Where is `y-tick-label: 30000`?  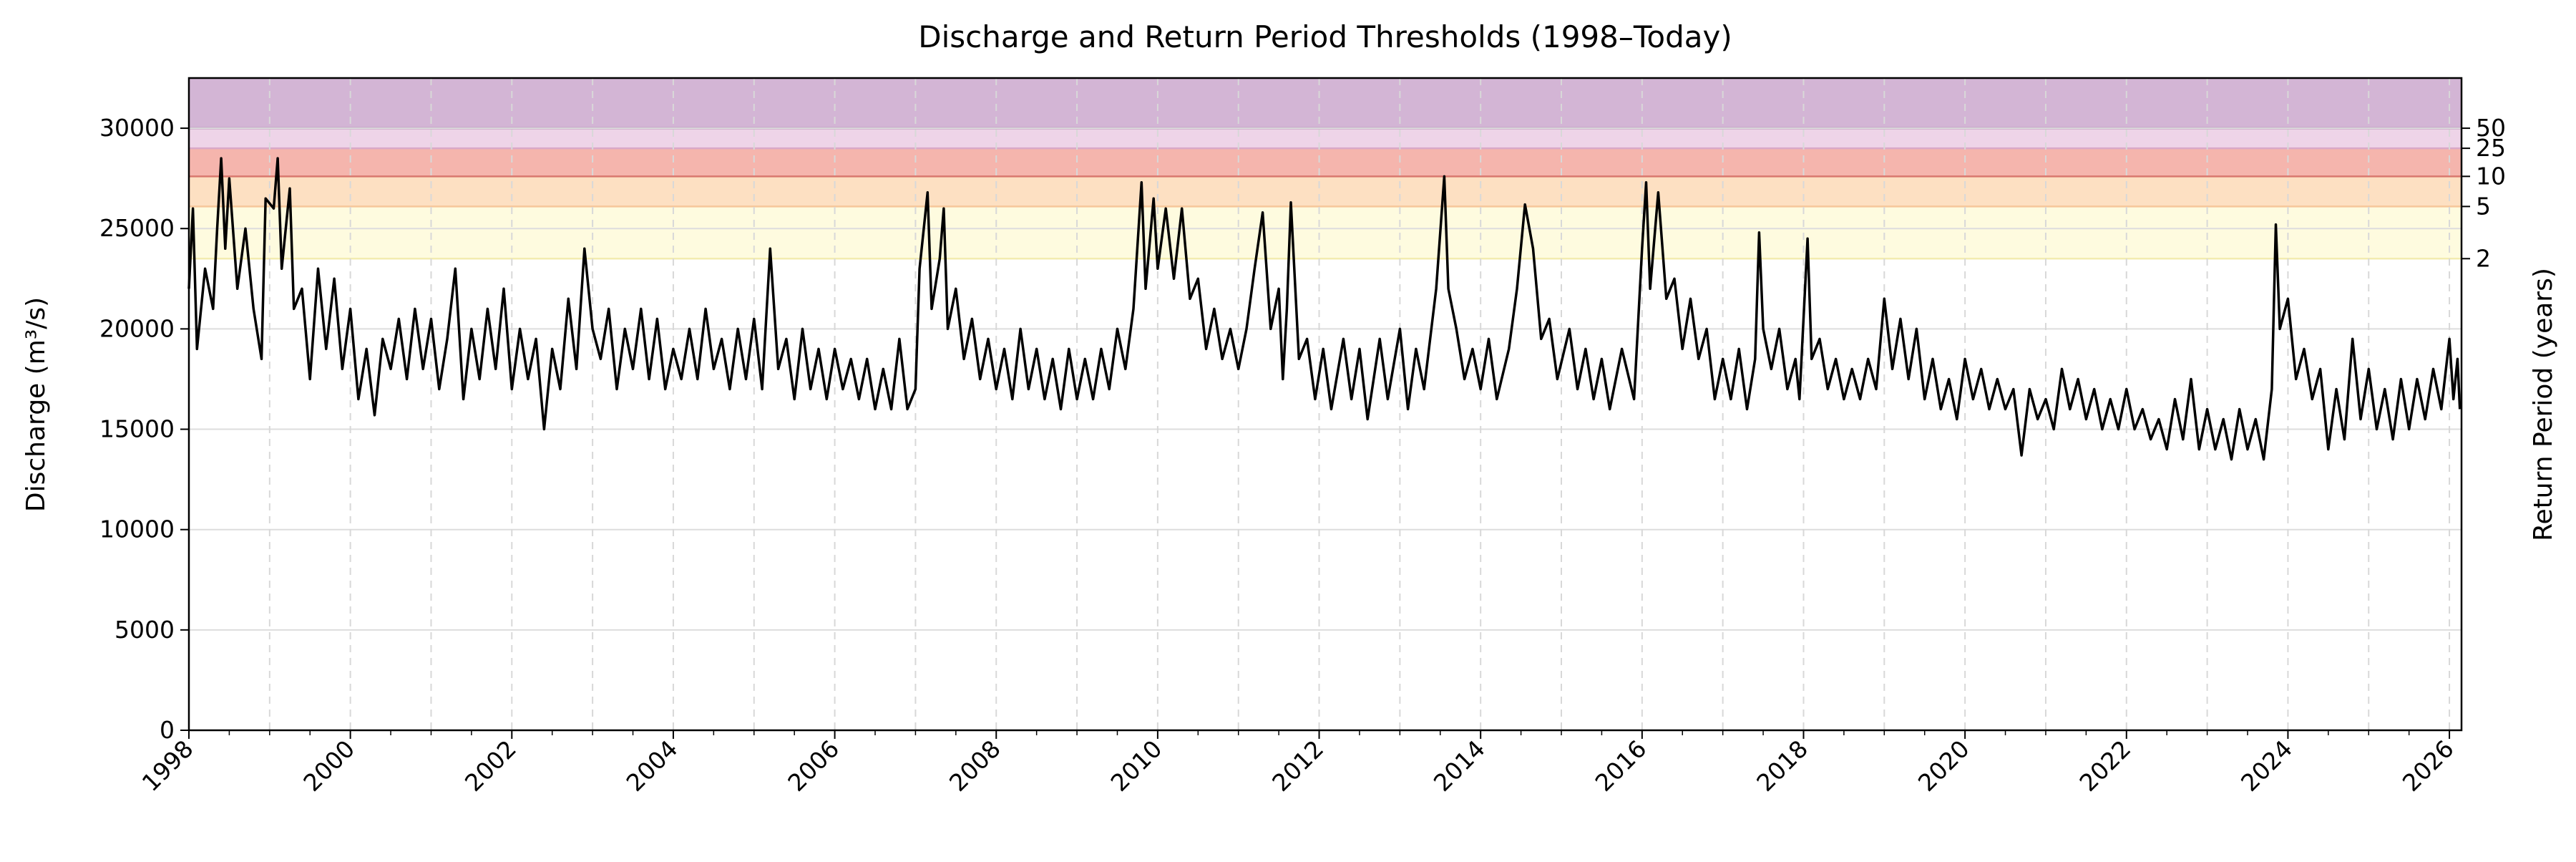 y-tick-label: 30000 is located at coordinates (137, 128).